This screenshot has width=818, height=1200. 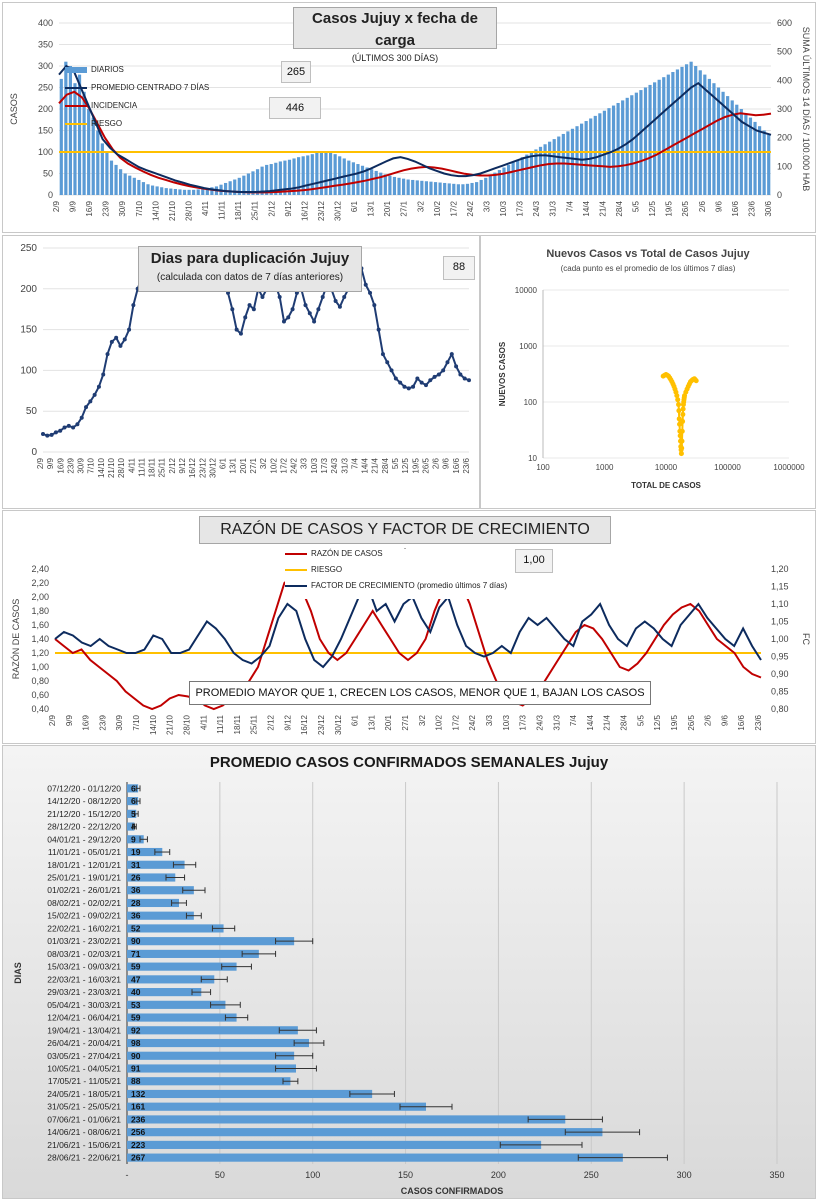 What do you see at coordinates (111, 467) in the screenshot?
I see `x-tick-label: 21/10` at bounding box center [111, 467].